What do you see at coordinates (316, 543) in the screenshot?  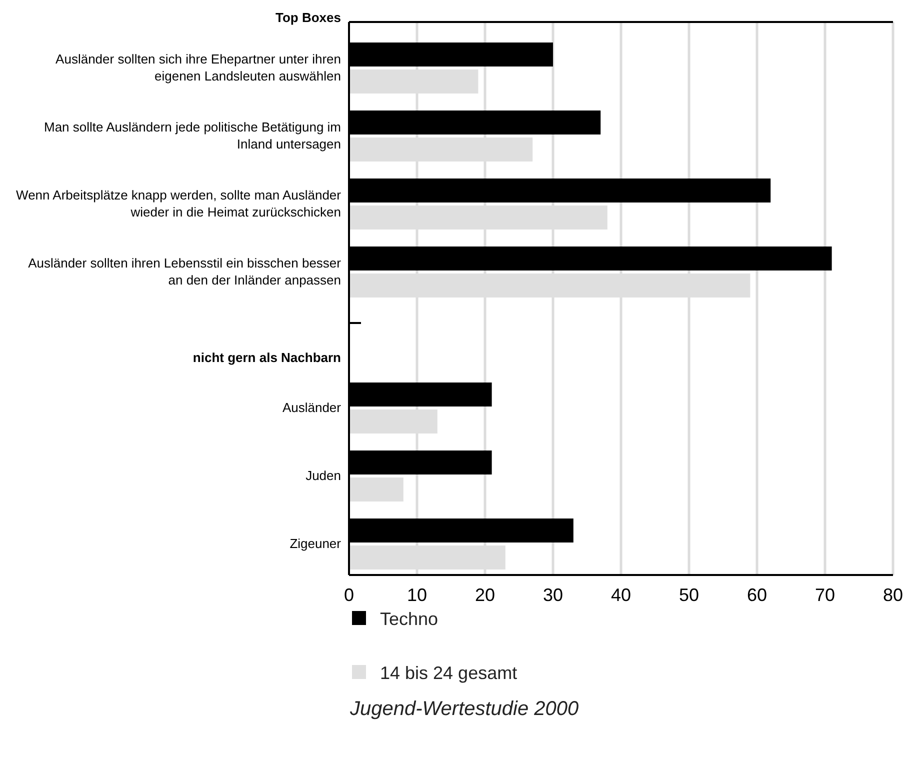 I see `y-tick-label: Zigeuner` at bounding box center [316, 543].